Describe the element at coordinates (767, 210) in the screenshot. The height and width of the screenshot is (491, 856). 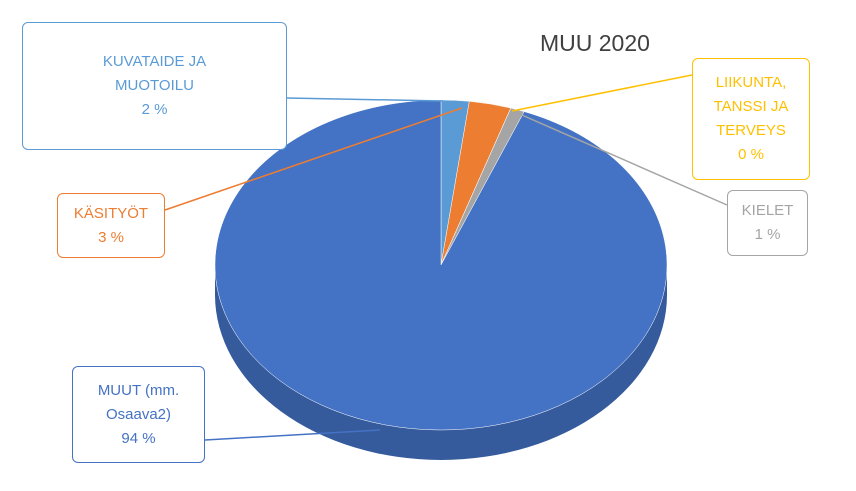
I see `category-label: KIELET` at that location.